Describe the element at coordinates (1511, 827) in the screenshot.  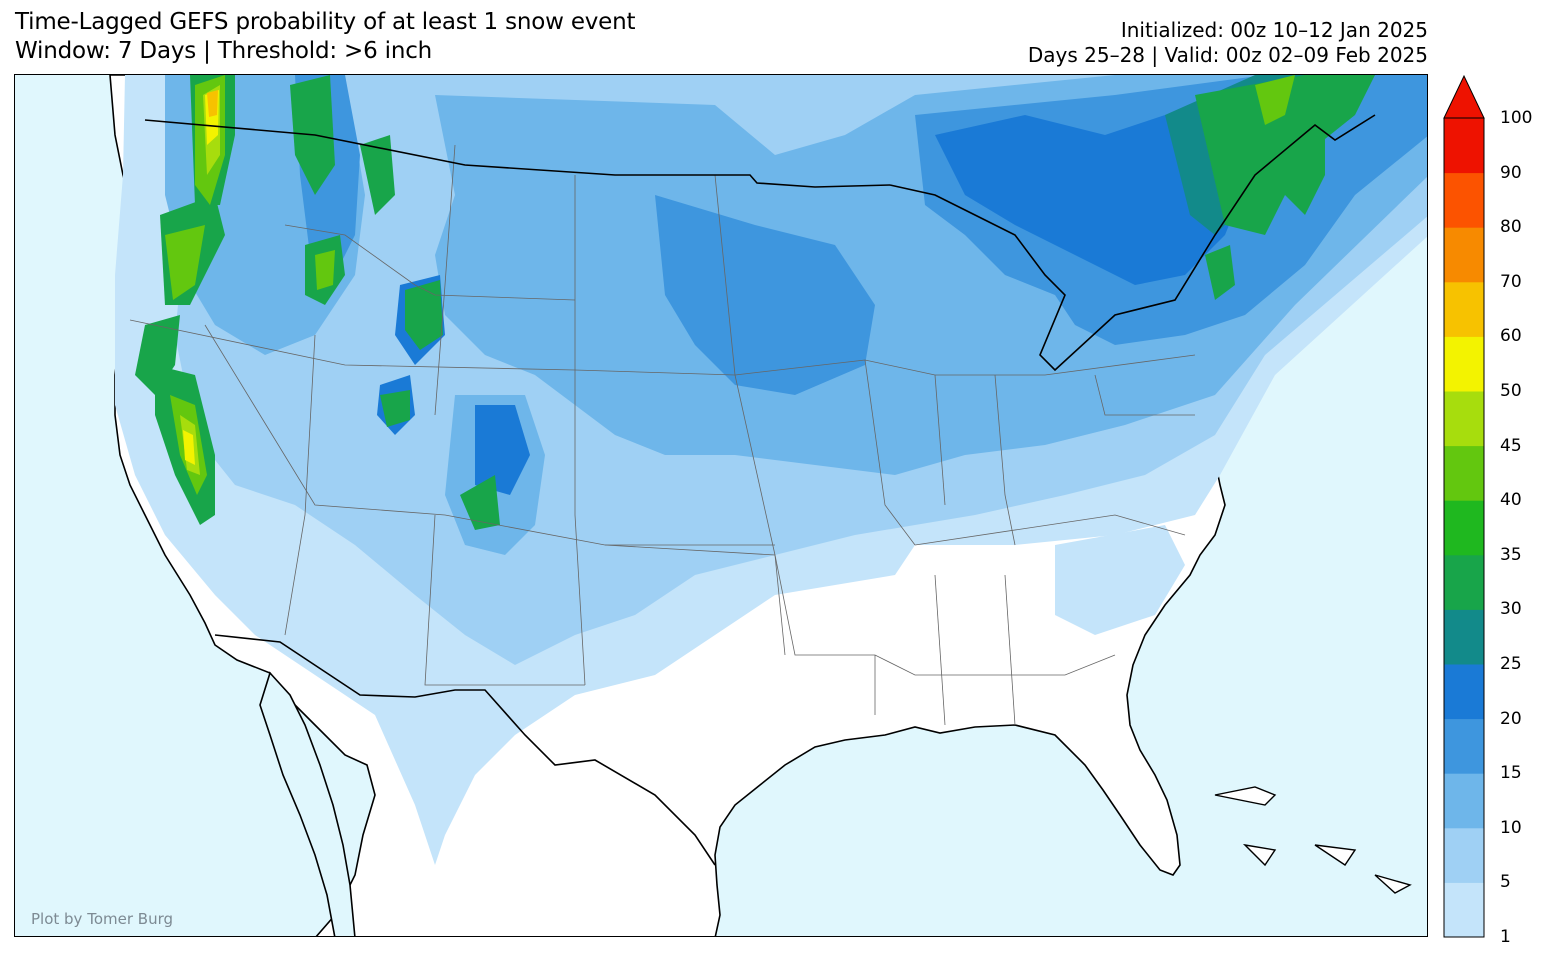
I see `colorbar-label-10: 10` at that location.